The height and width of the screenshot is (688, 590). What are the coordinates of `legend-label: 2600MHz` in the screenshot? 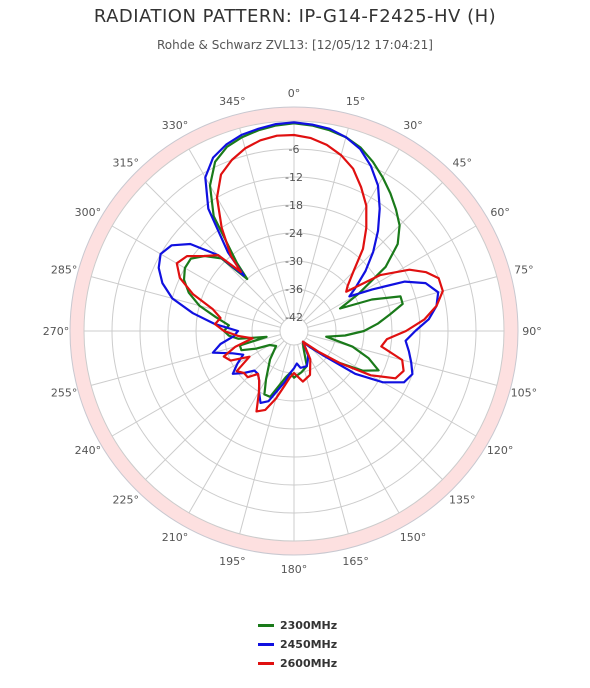 It's located at (309, 663).